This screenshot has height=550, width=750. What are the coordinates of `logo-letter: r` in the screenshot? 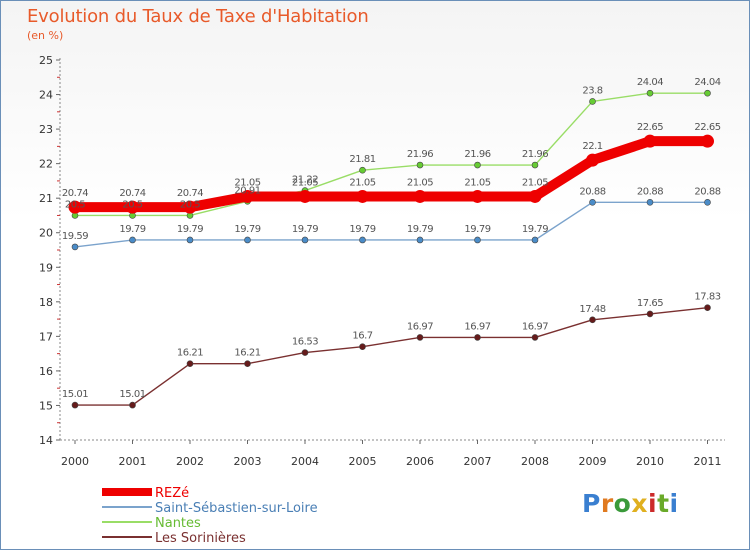 It's located at (607, 503).